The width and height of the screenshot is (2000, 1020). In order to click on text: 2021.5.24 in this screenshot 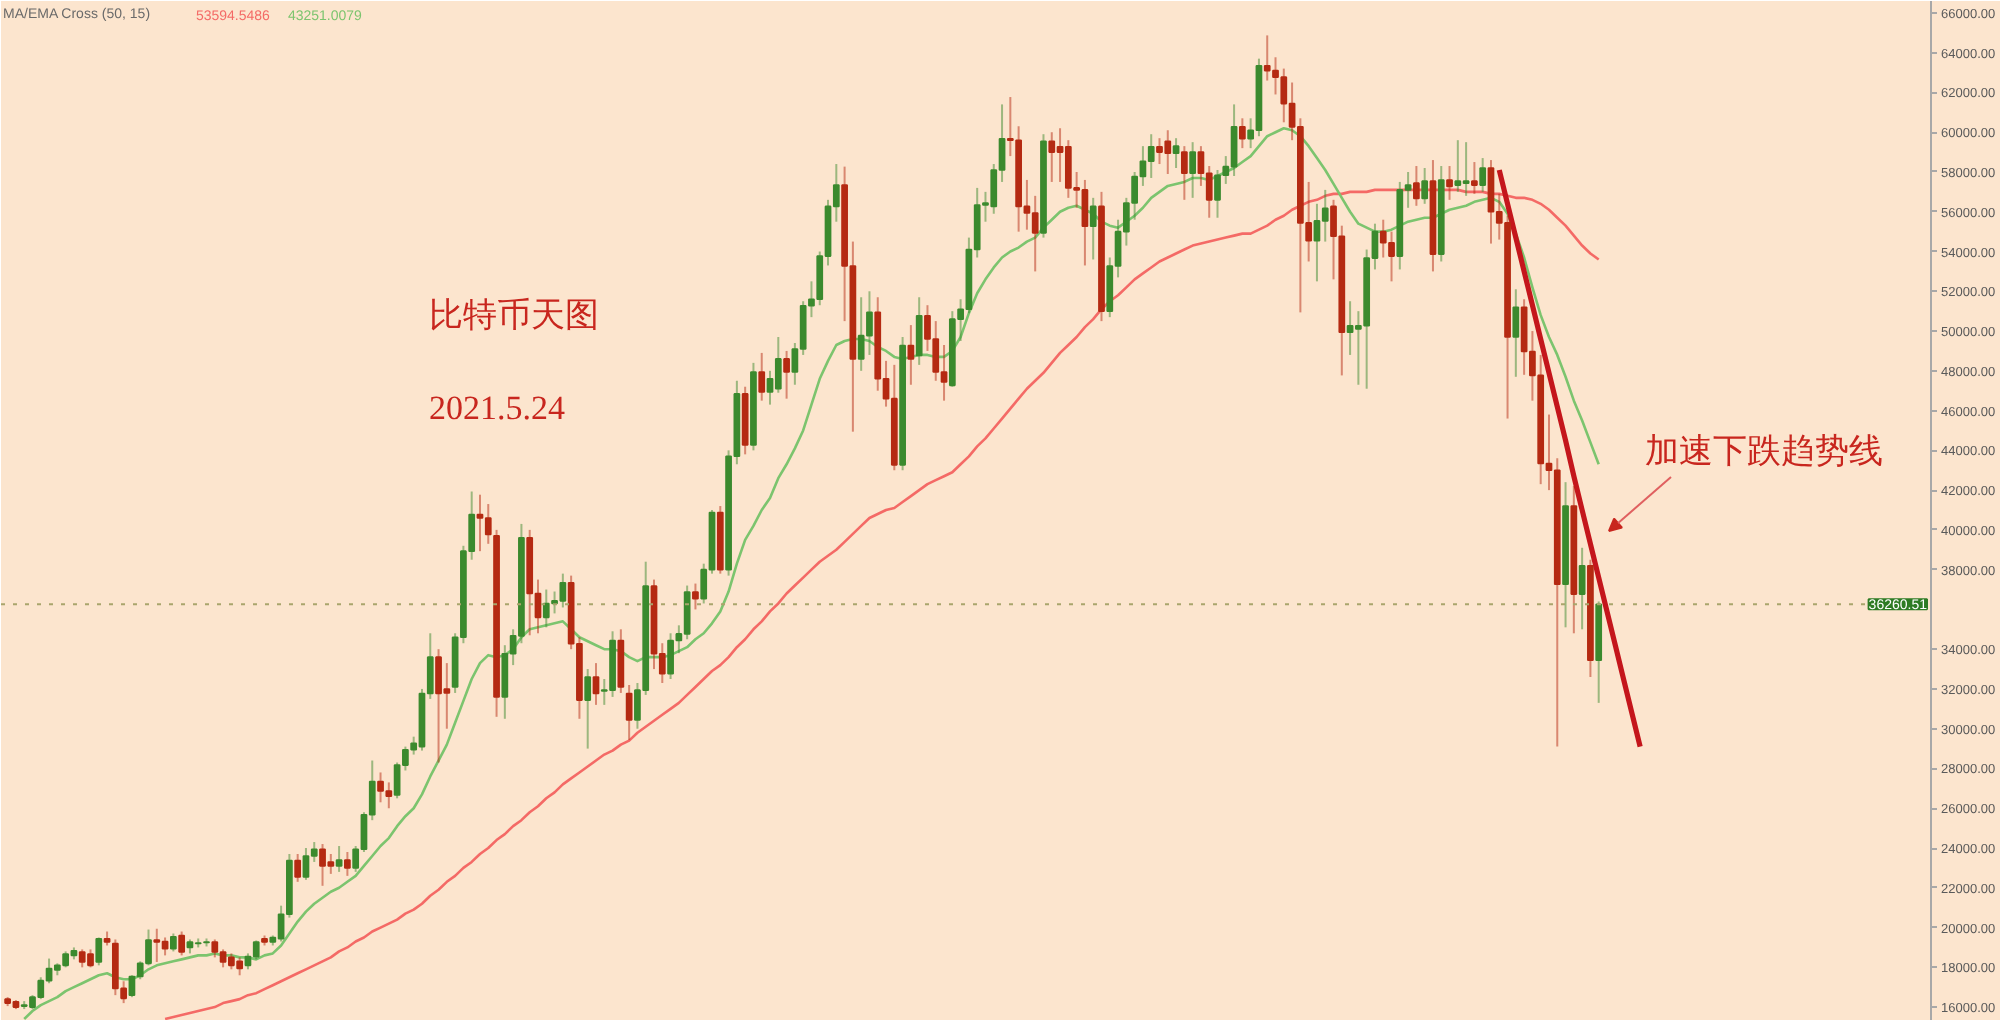, I will do `click(497, 408)`.